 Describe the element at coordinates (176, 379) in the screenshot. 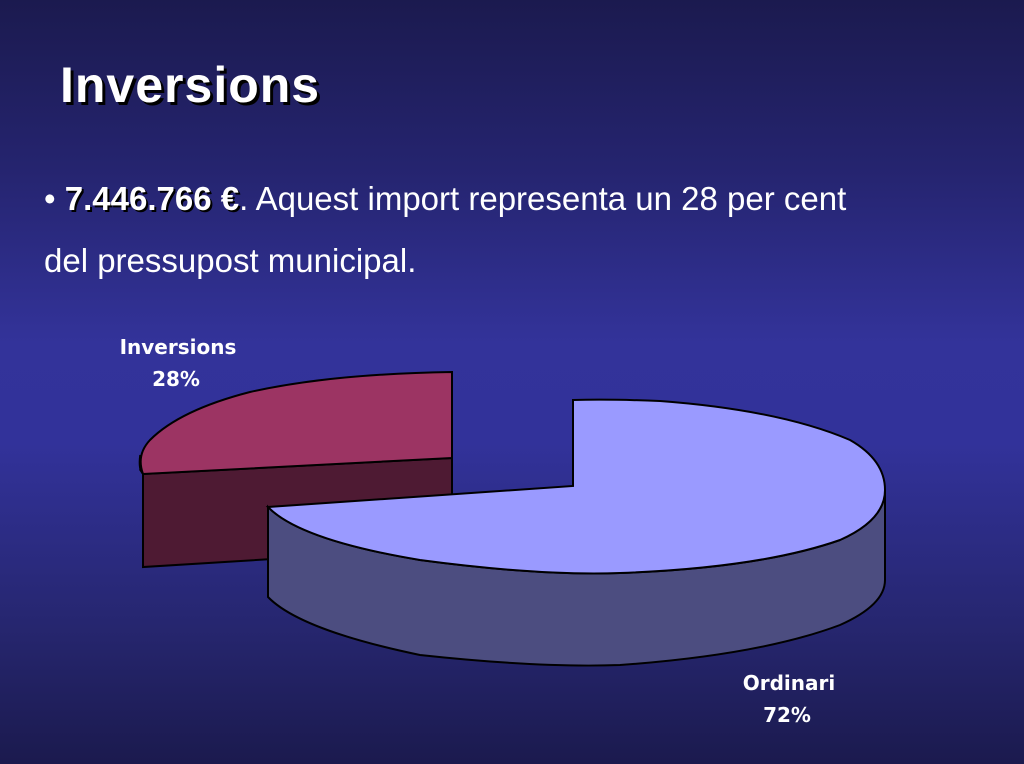

I see `label-inversions-pct: 28%` at that location.